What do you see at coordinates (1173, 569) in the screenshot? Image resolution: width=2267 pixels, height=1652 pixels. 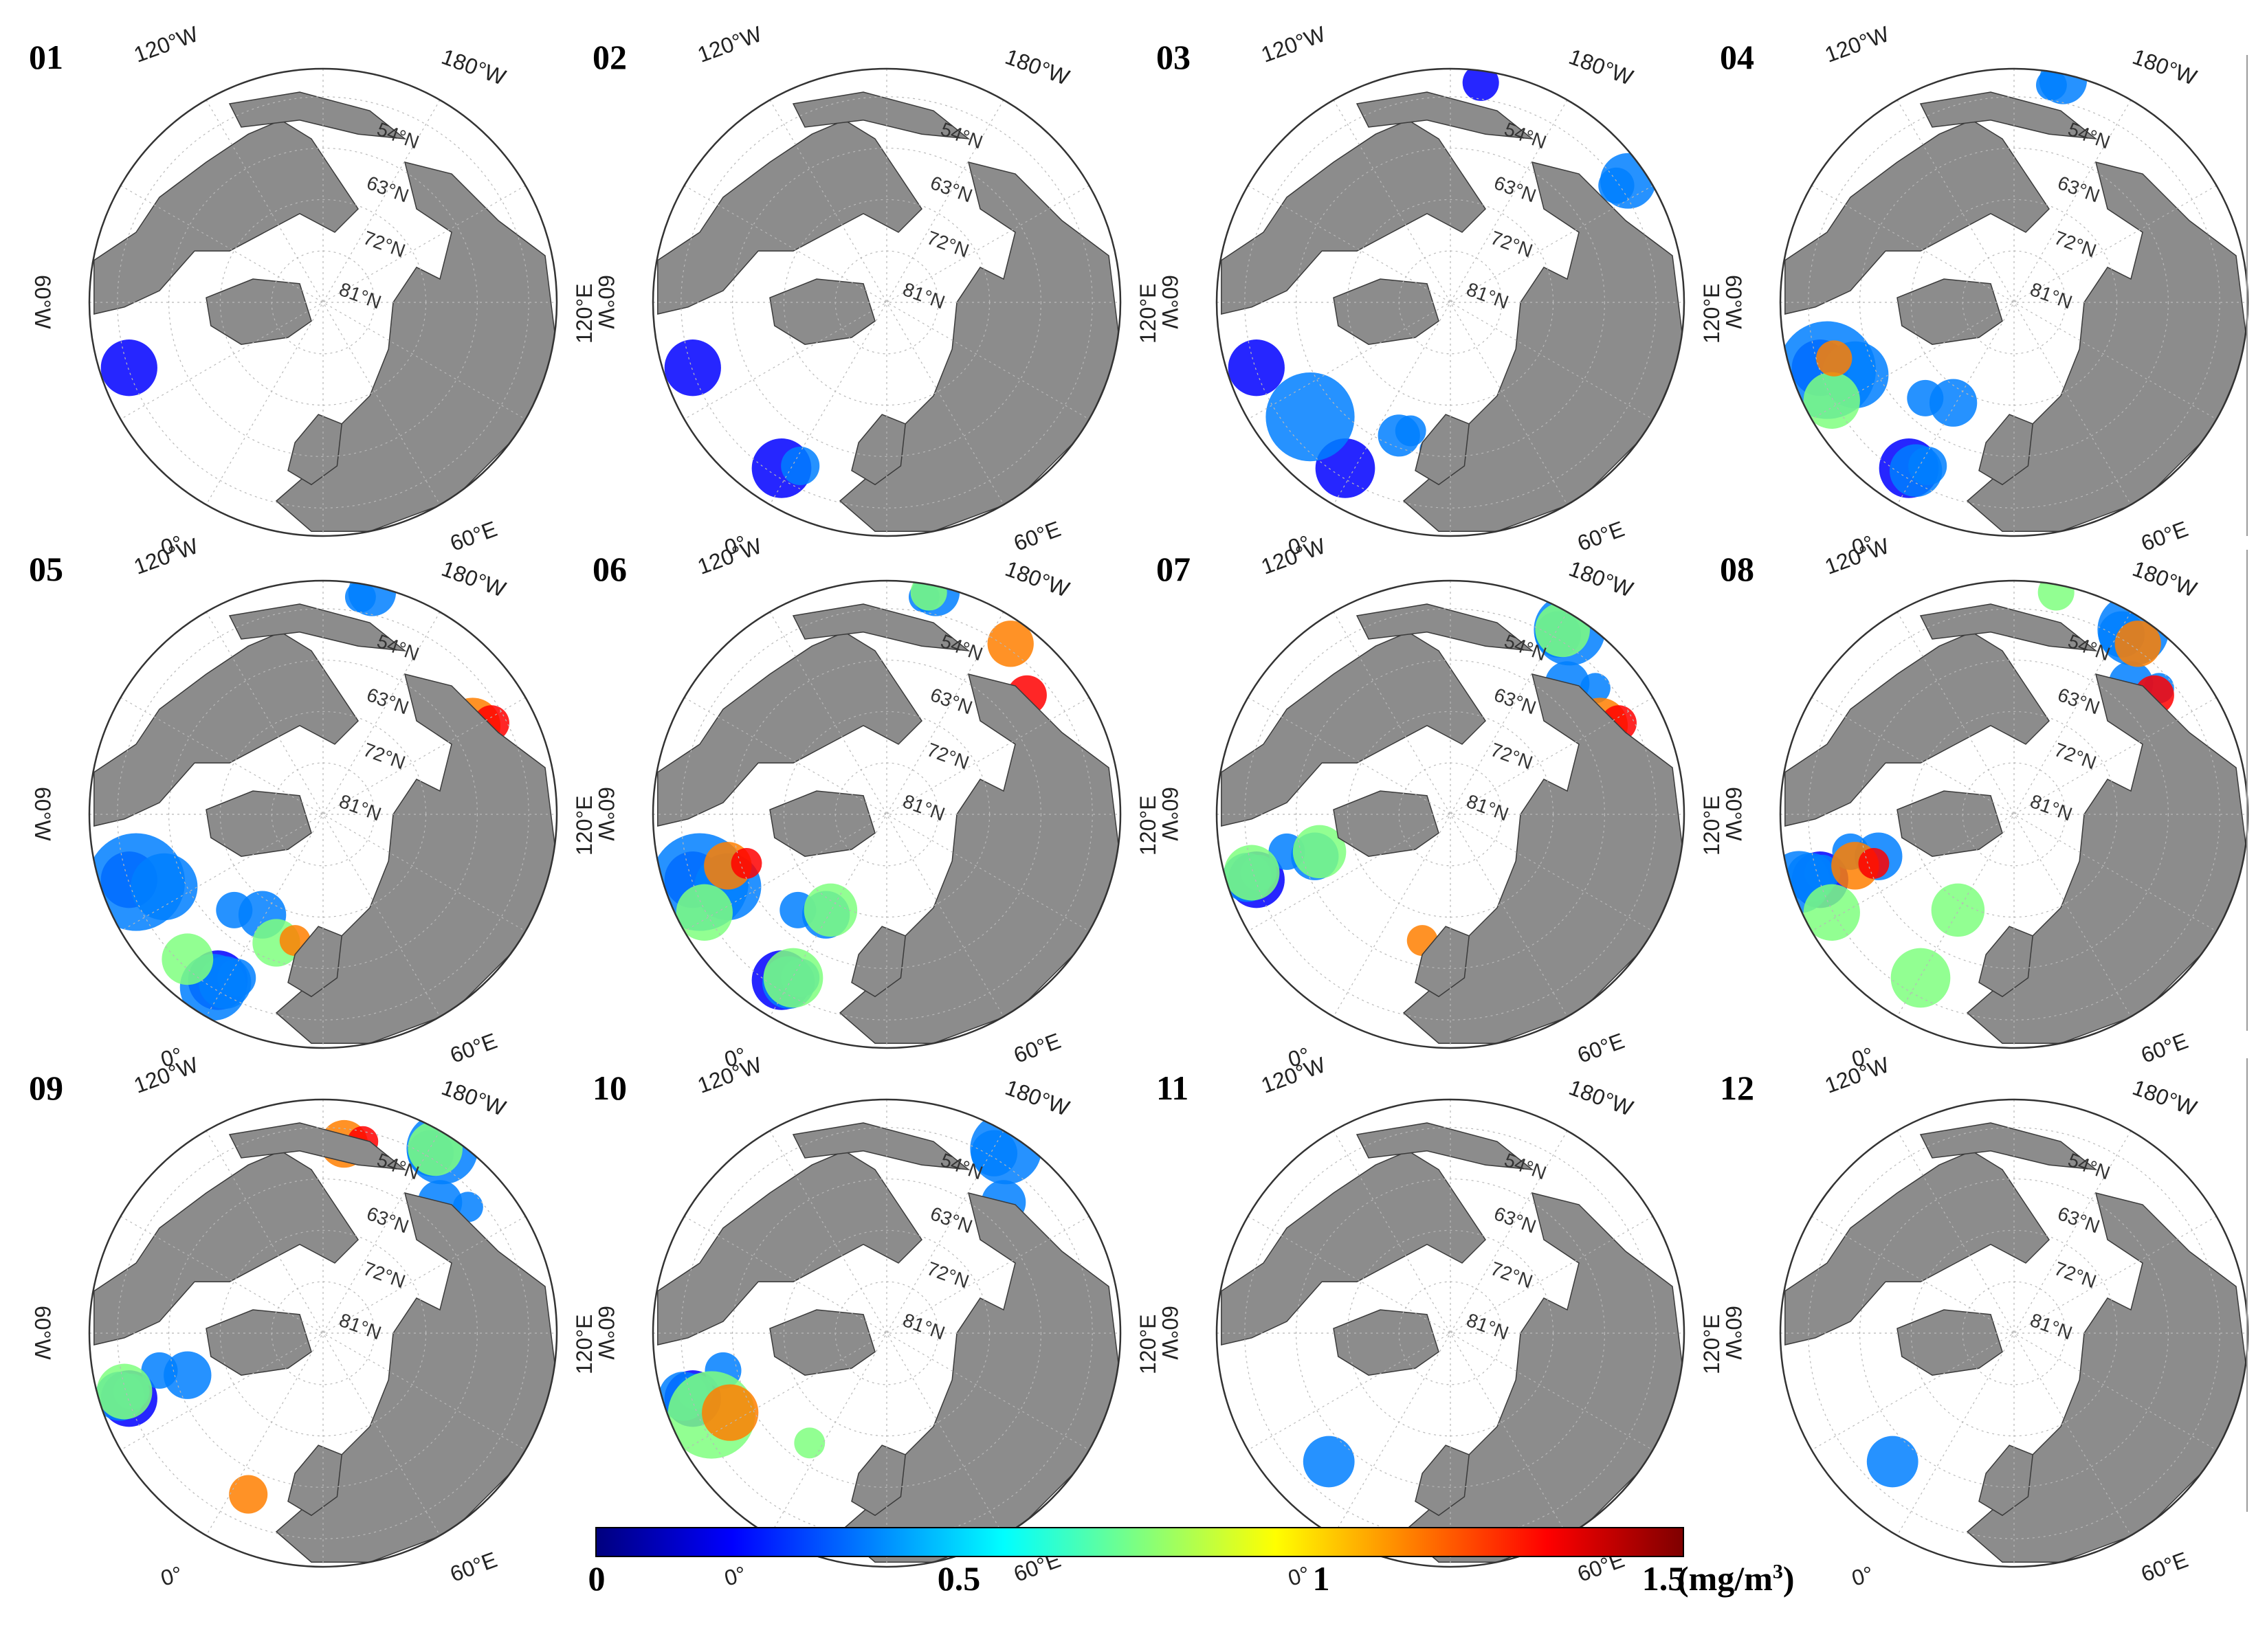 I see `month-label: 07` at bounding box center [1173, 569].